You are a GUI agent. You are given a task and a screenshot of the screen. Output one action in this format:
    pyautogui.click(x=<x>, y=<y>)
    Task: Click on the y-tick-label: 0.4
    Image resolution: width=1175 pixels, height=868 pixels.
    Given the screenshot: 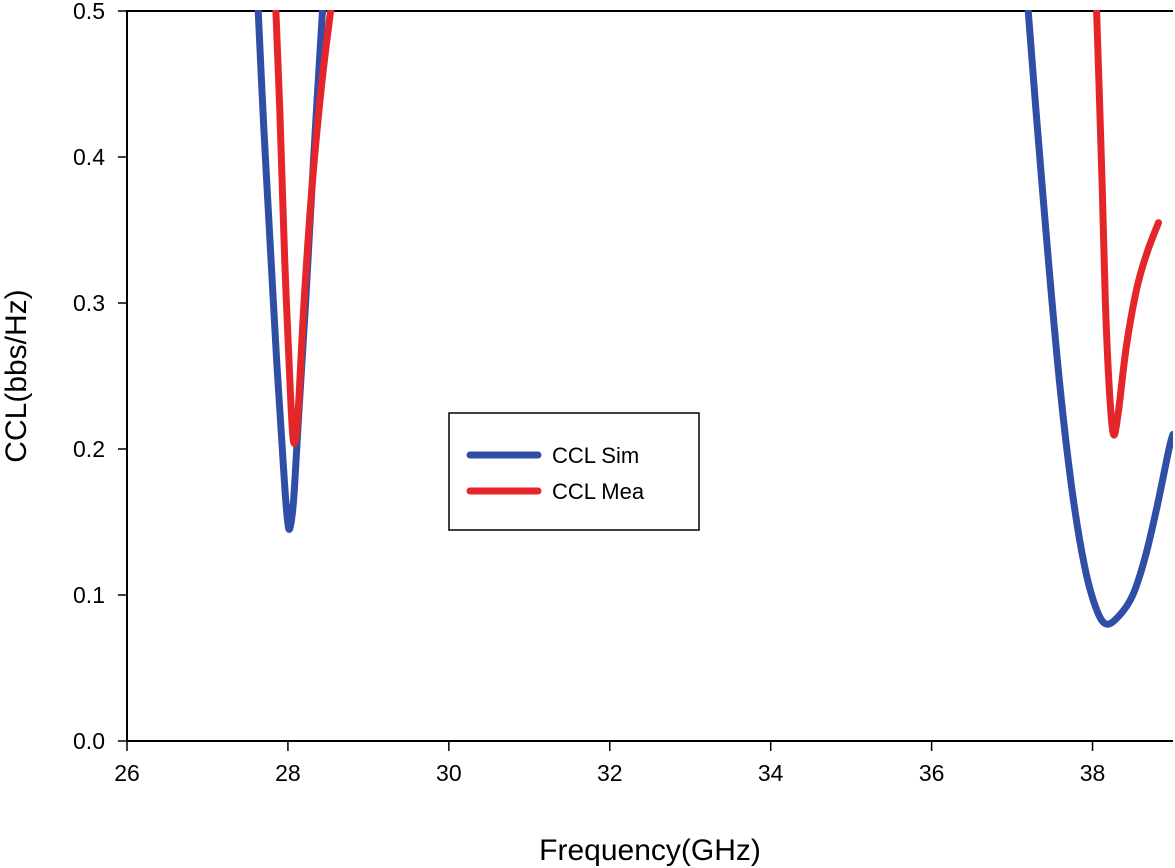 What is the action you would take?
    pyautogui.click(x=89, y=157)
    